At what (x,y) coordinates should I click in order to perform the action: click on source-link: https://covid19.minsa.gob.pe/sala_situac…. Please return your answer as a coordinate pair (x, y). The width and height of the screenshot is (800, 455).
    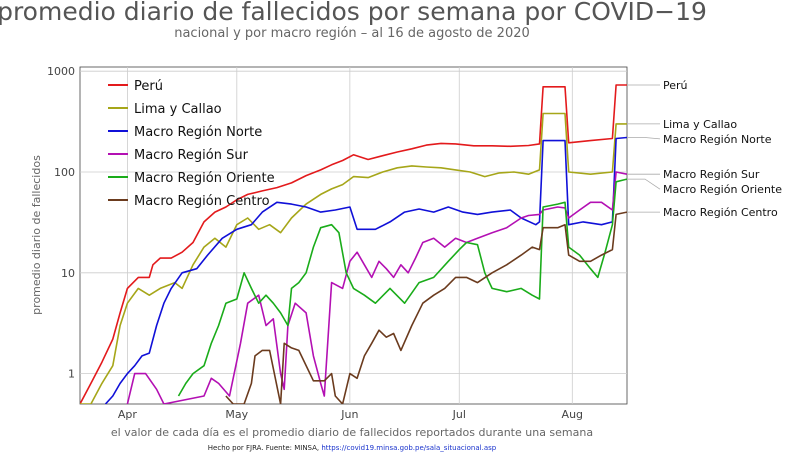
    Looking at the image, I should click on (408, 448).